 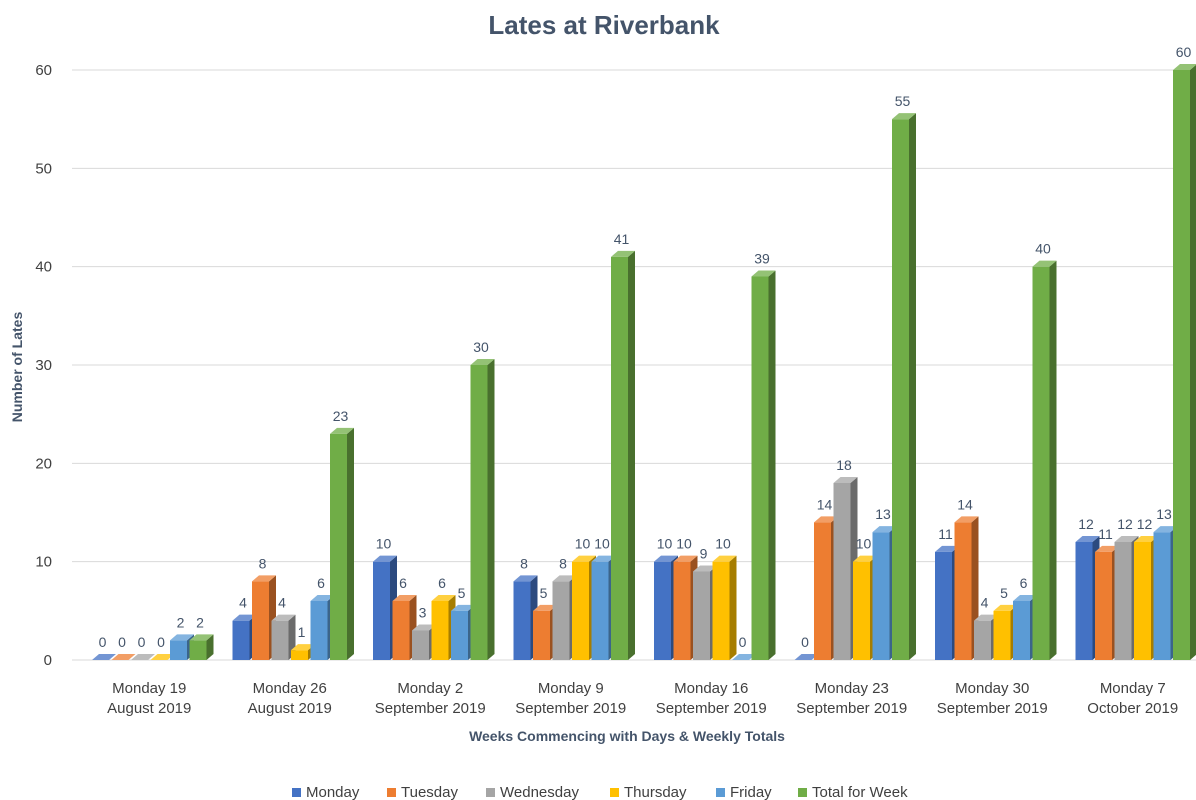 I want to click on y-tick-label: 20, so click(x=43, y=463).